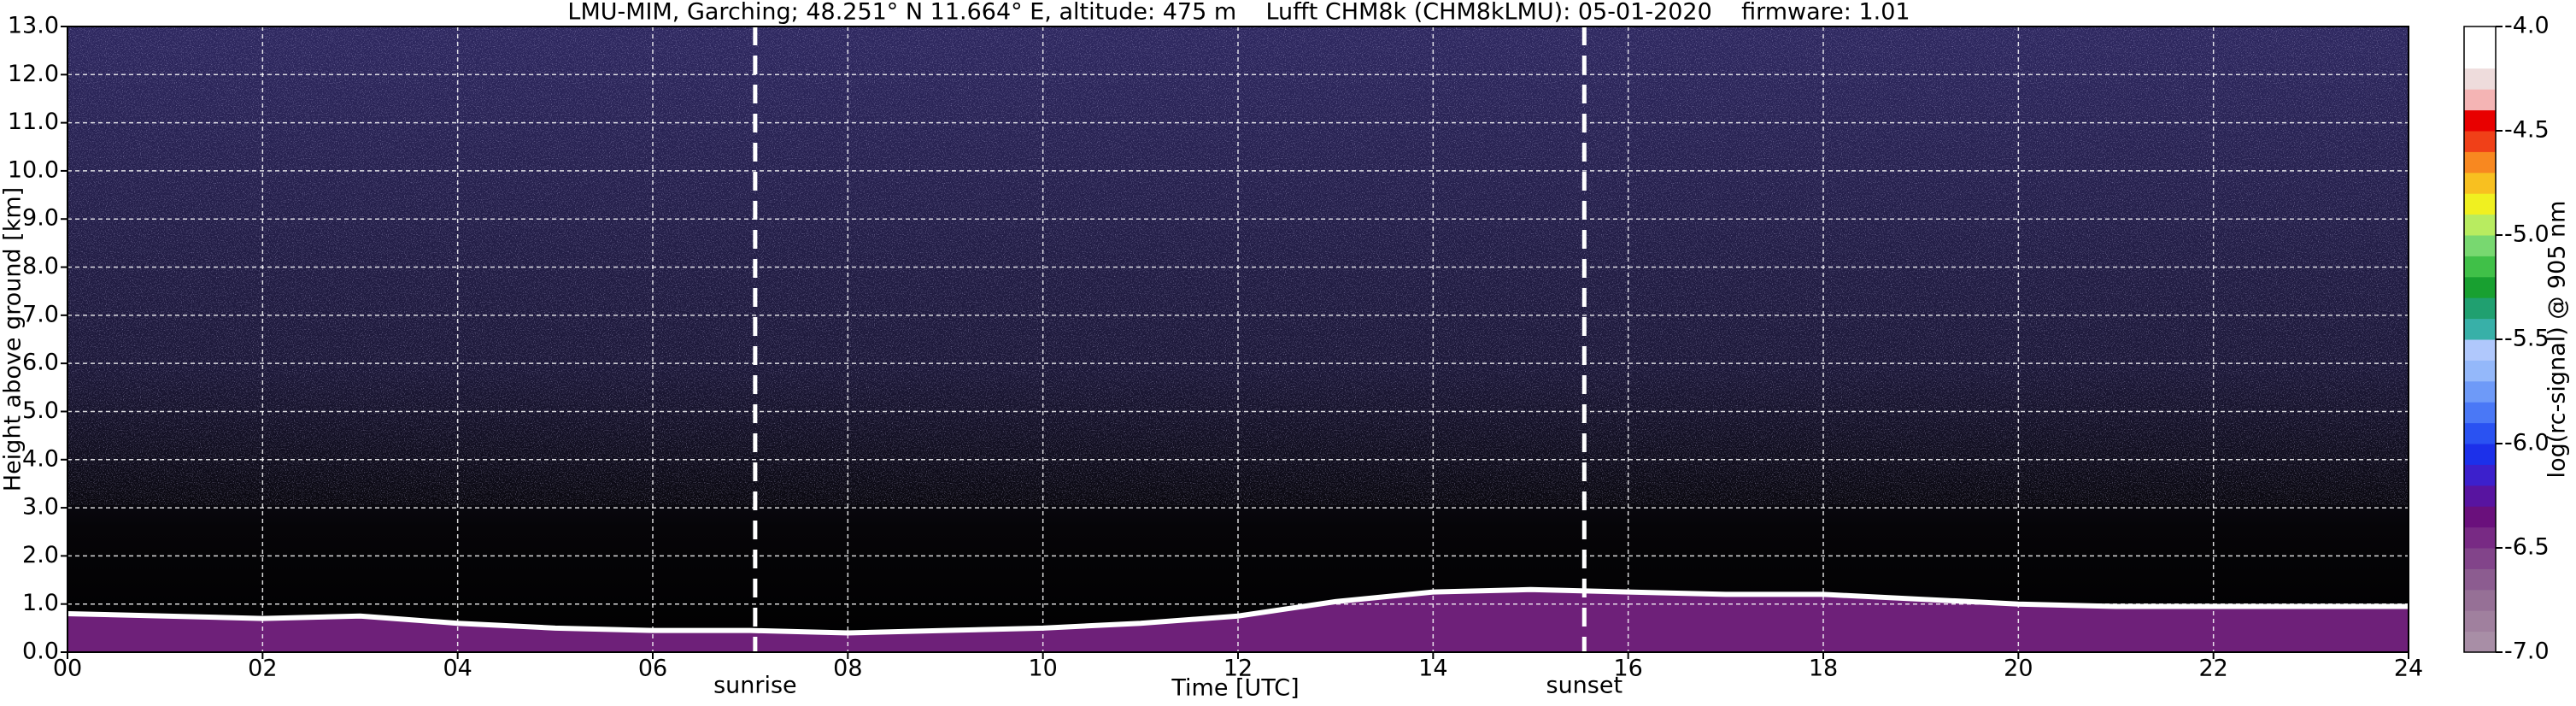 This screenshot has width=2576, height=706. Describe the element at coordinates (33, 169) in the screenshot. I see `y-tick-label: 10.0` at that location.